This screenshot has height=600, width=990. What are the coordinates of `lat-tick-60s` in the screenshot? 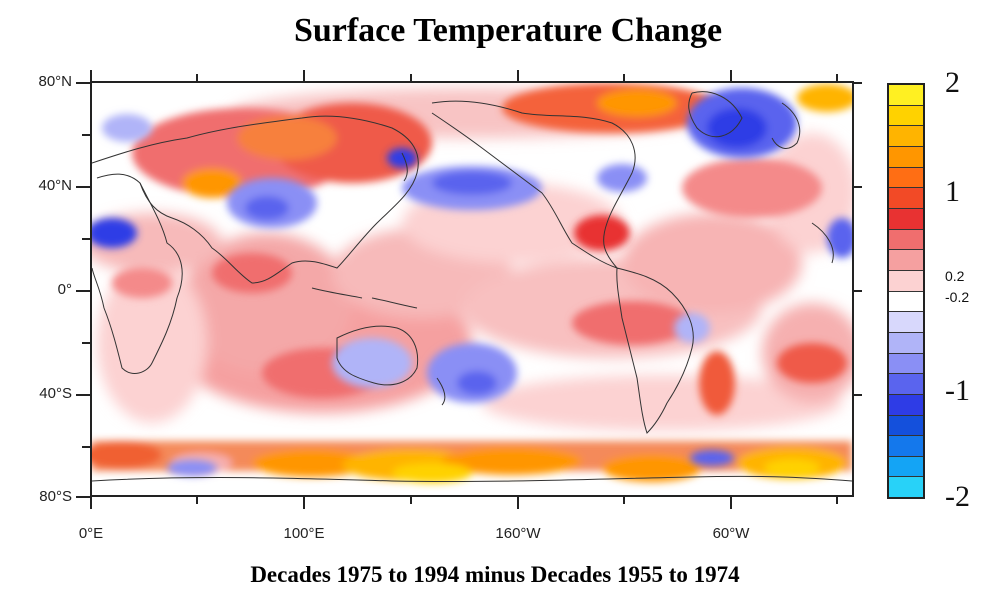 It's located at (86, 447).